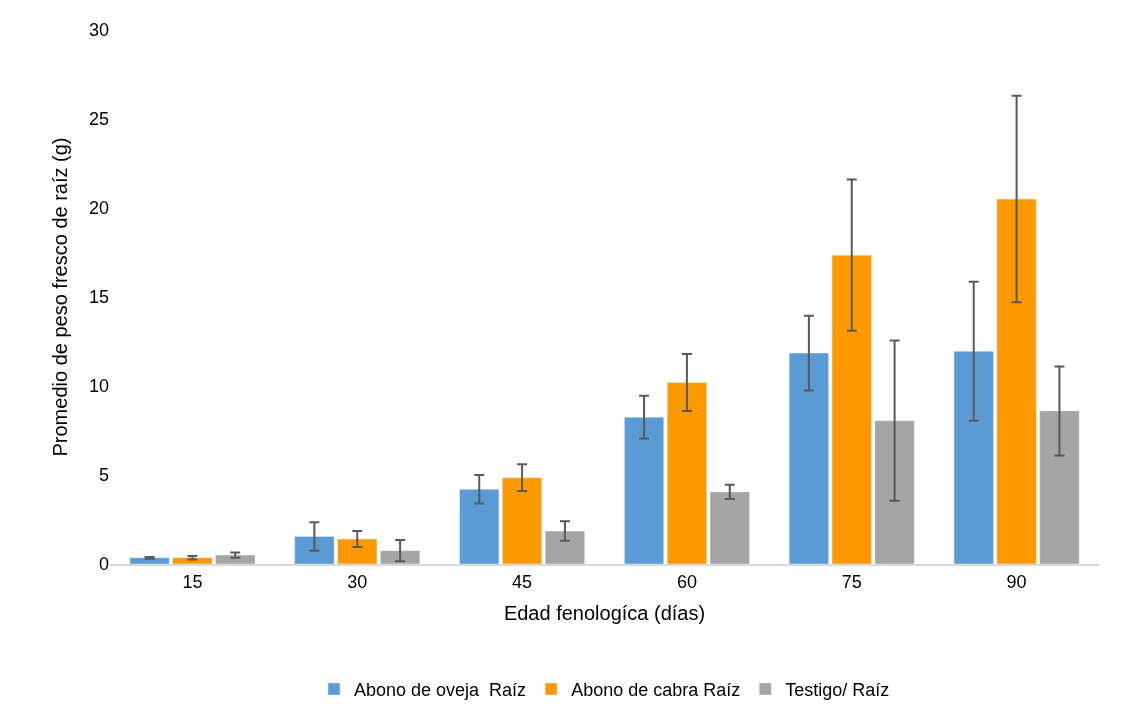  I want to click on legend-label: Testigo/ Raíz, so click(837, 690).